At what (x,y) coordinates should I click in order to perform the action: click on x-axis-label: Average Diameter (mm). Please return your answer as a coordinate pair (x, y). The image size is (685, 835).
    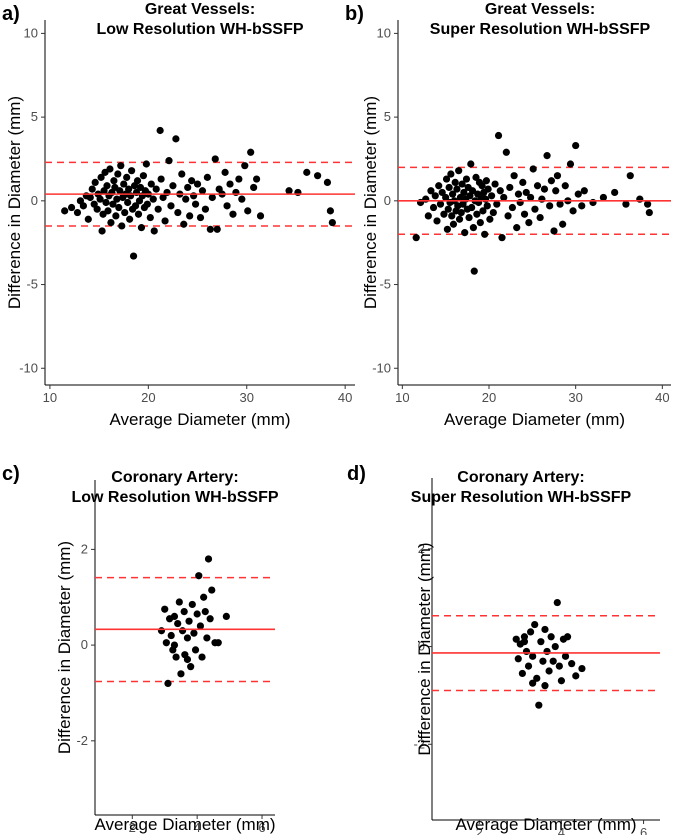
    Looking at the image, I should click on (534, 419).